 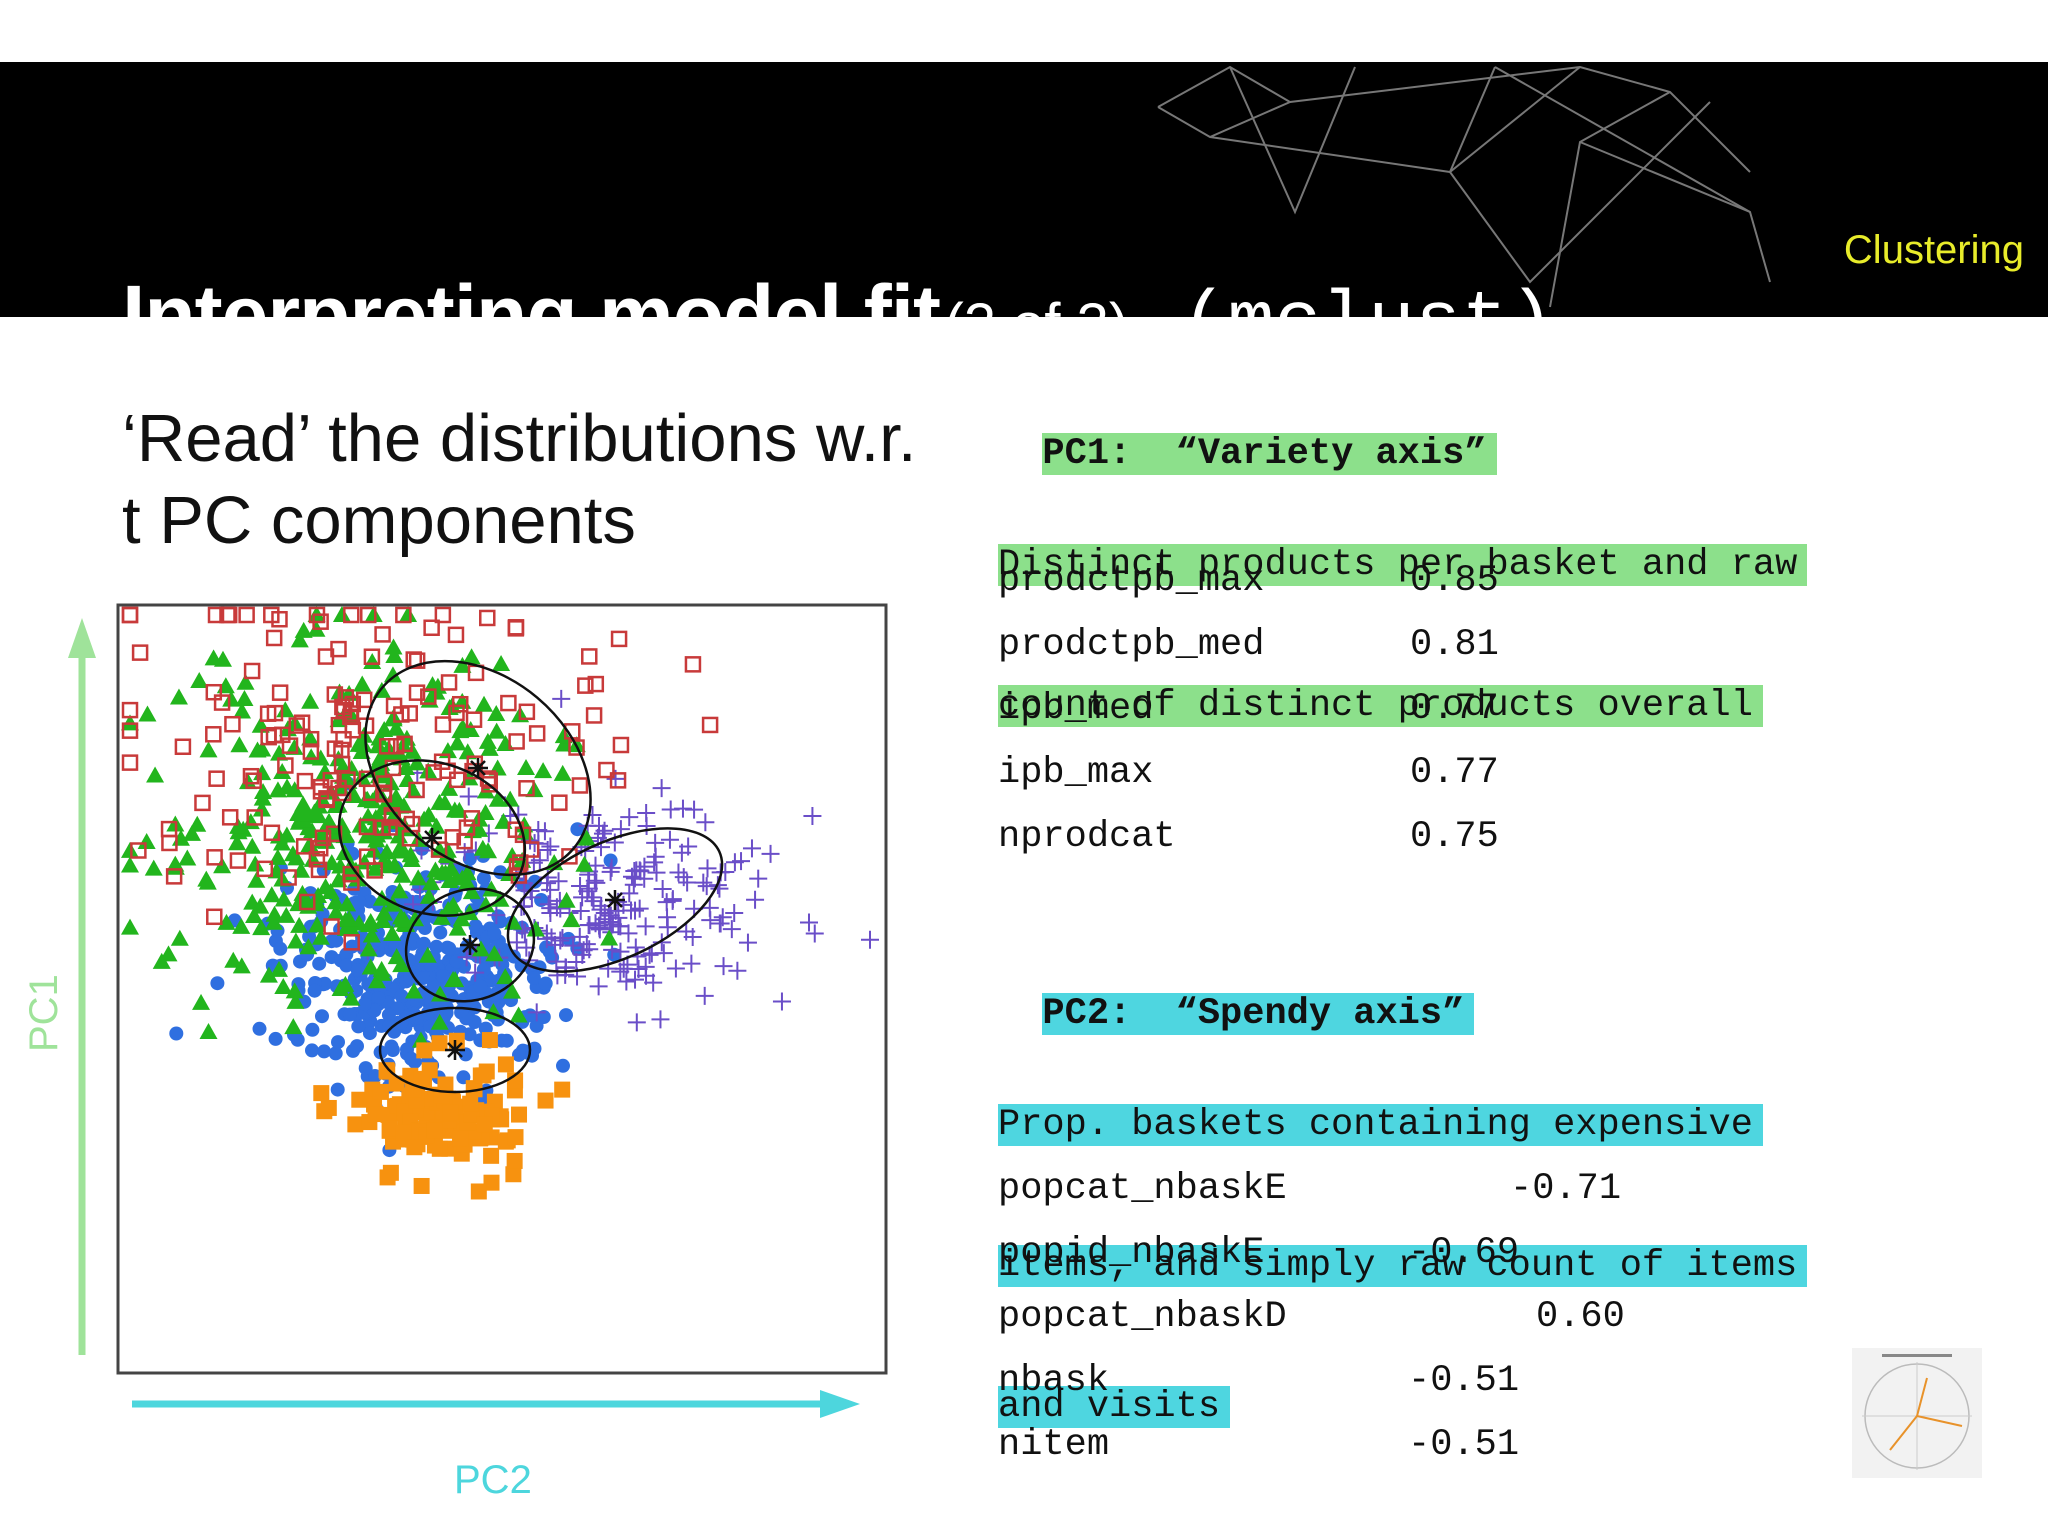 I want to click on title-main: Interpreting model fit, so click(x=531, y=292).